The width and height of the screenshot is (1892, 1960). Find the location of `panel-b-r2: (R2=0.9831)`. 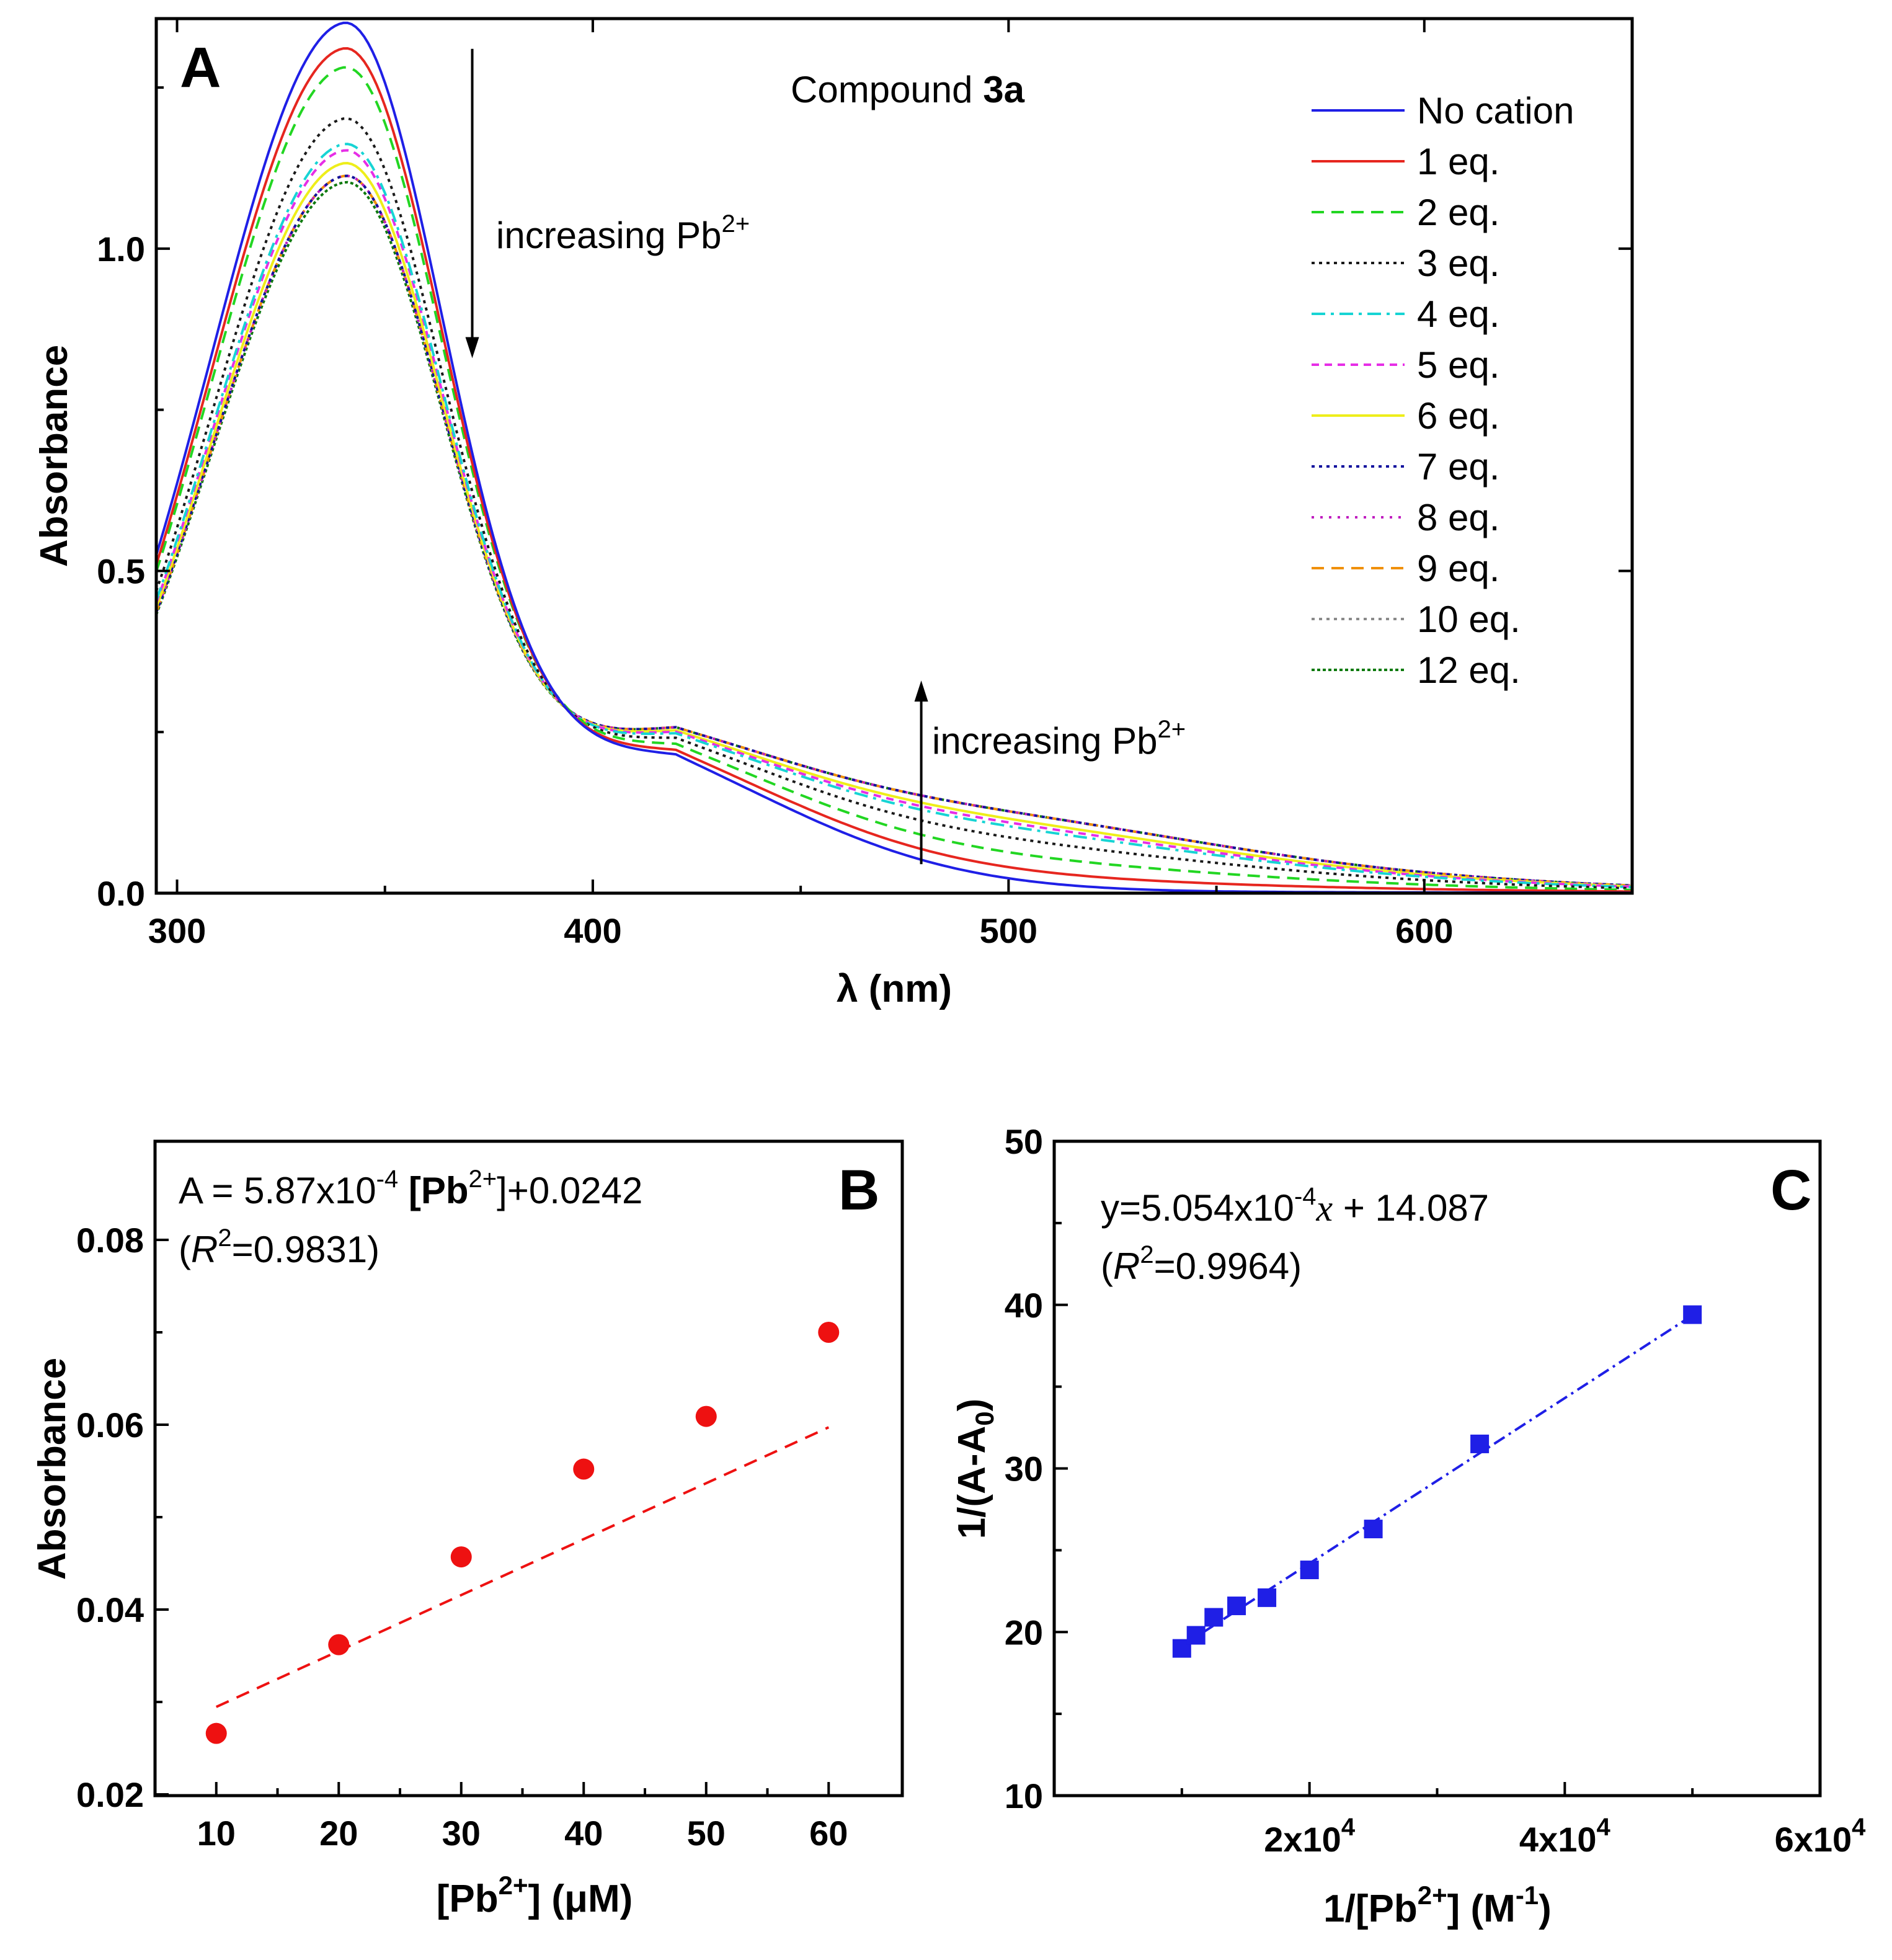

panel-b-r2: (R2=0.9831) is located at coordinates (279, 1247).